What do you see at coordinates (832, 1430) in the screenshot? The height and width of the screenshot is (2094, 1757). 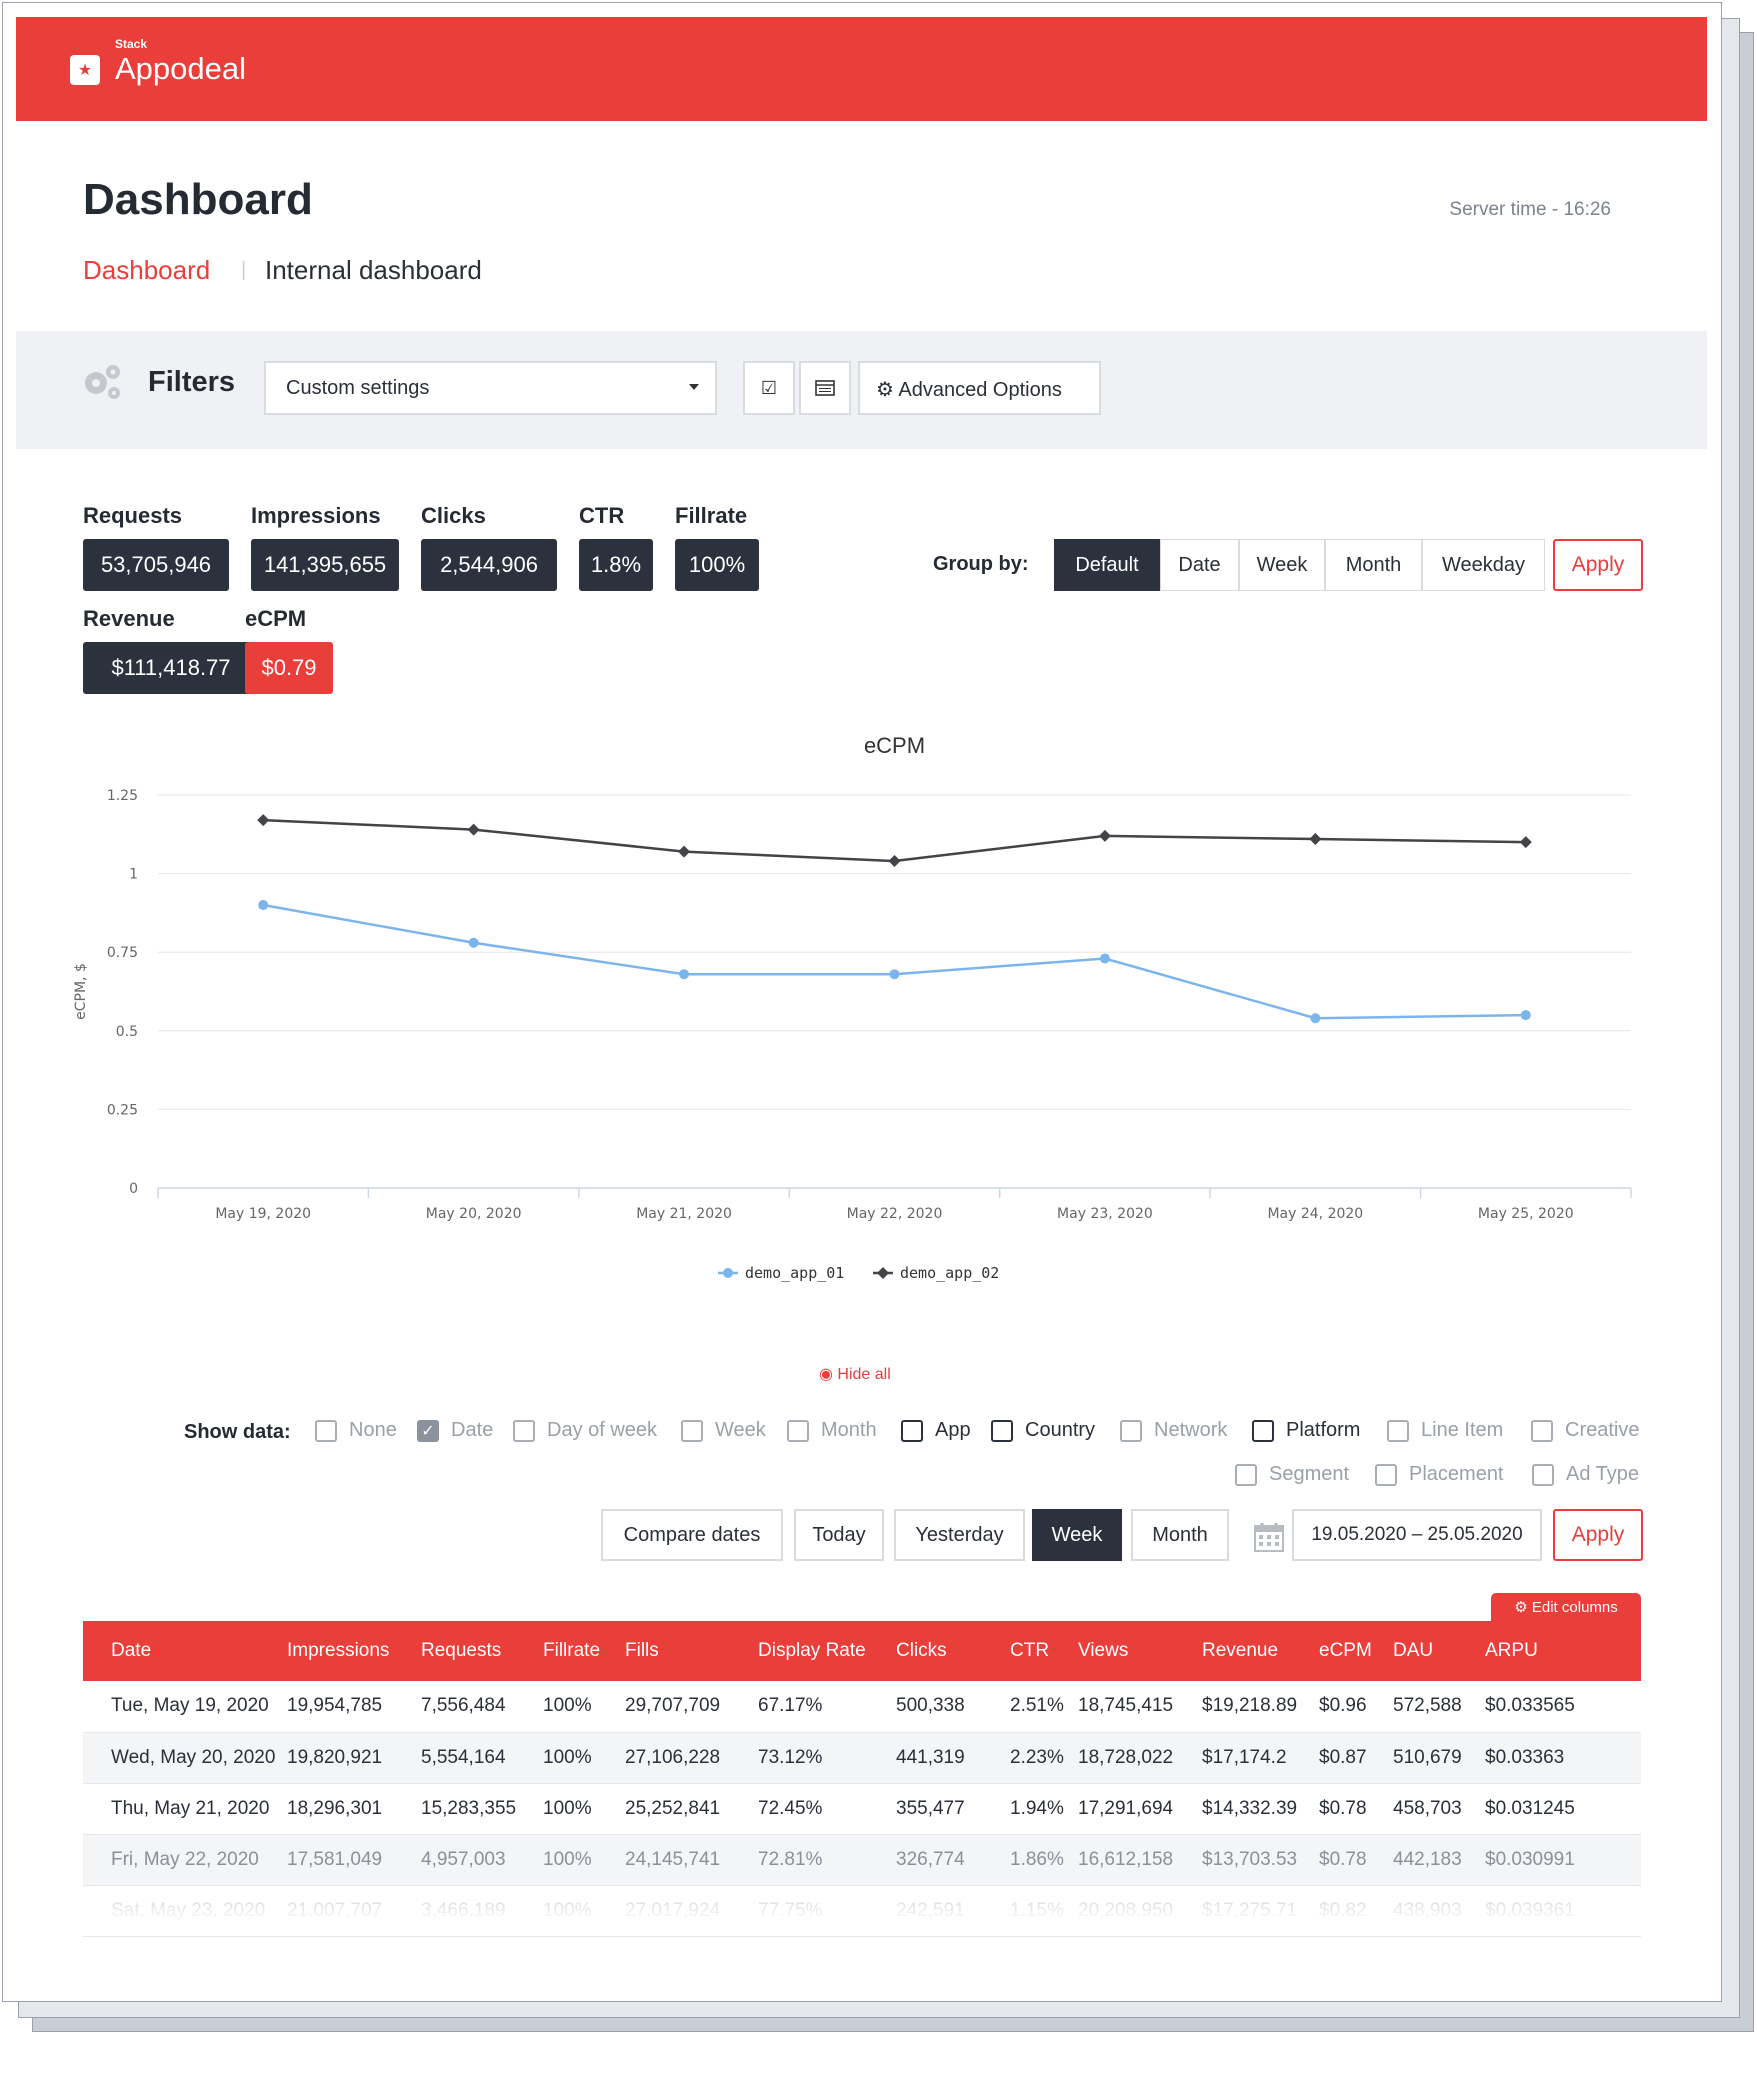 I see `show-data-option: Month` at bounding box center [832, 1430].